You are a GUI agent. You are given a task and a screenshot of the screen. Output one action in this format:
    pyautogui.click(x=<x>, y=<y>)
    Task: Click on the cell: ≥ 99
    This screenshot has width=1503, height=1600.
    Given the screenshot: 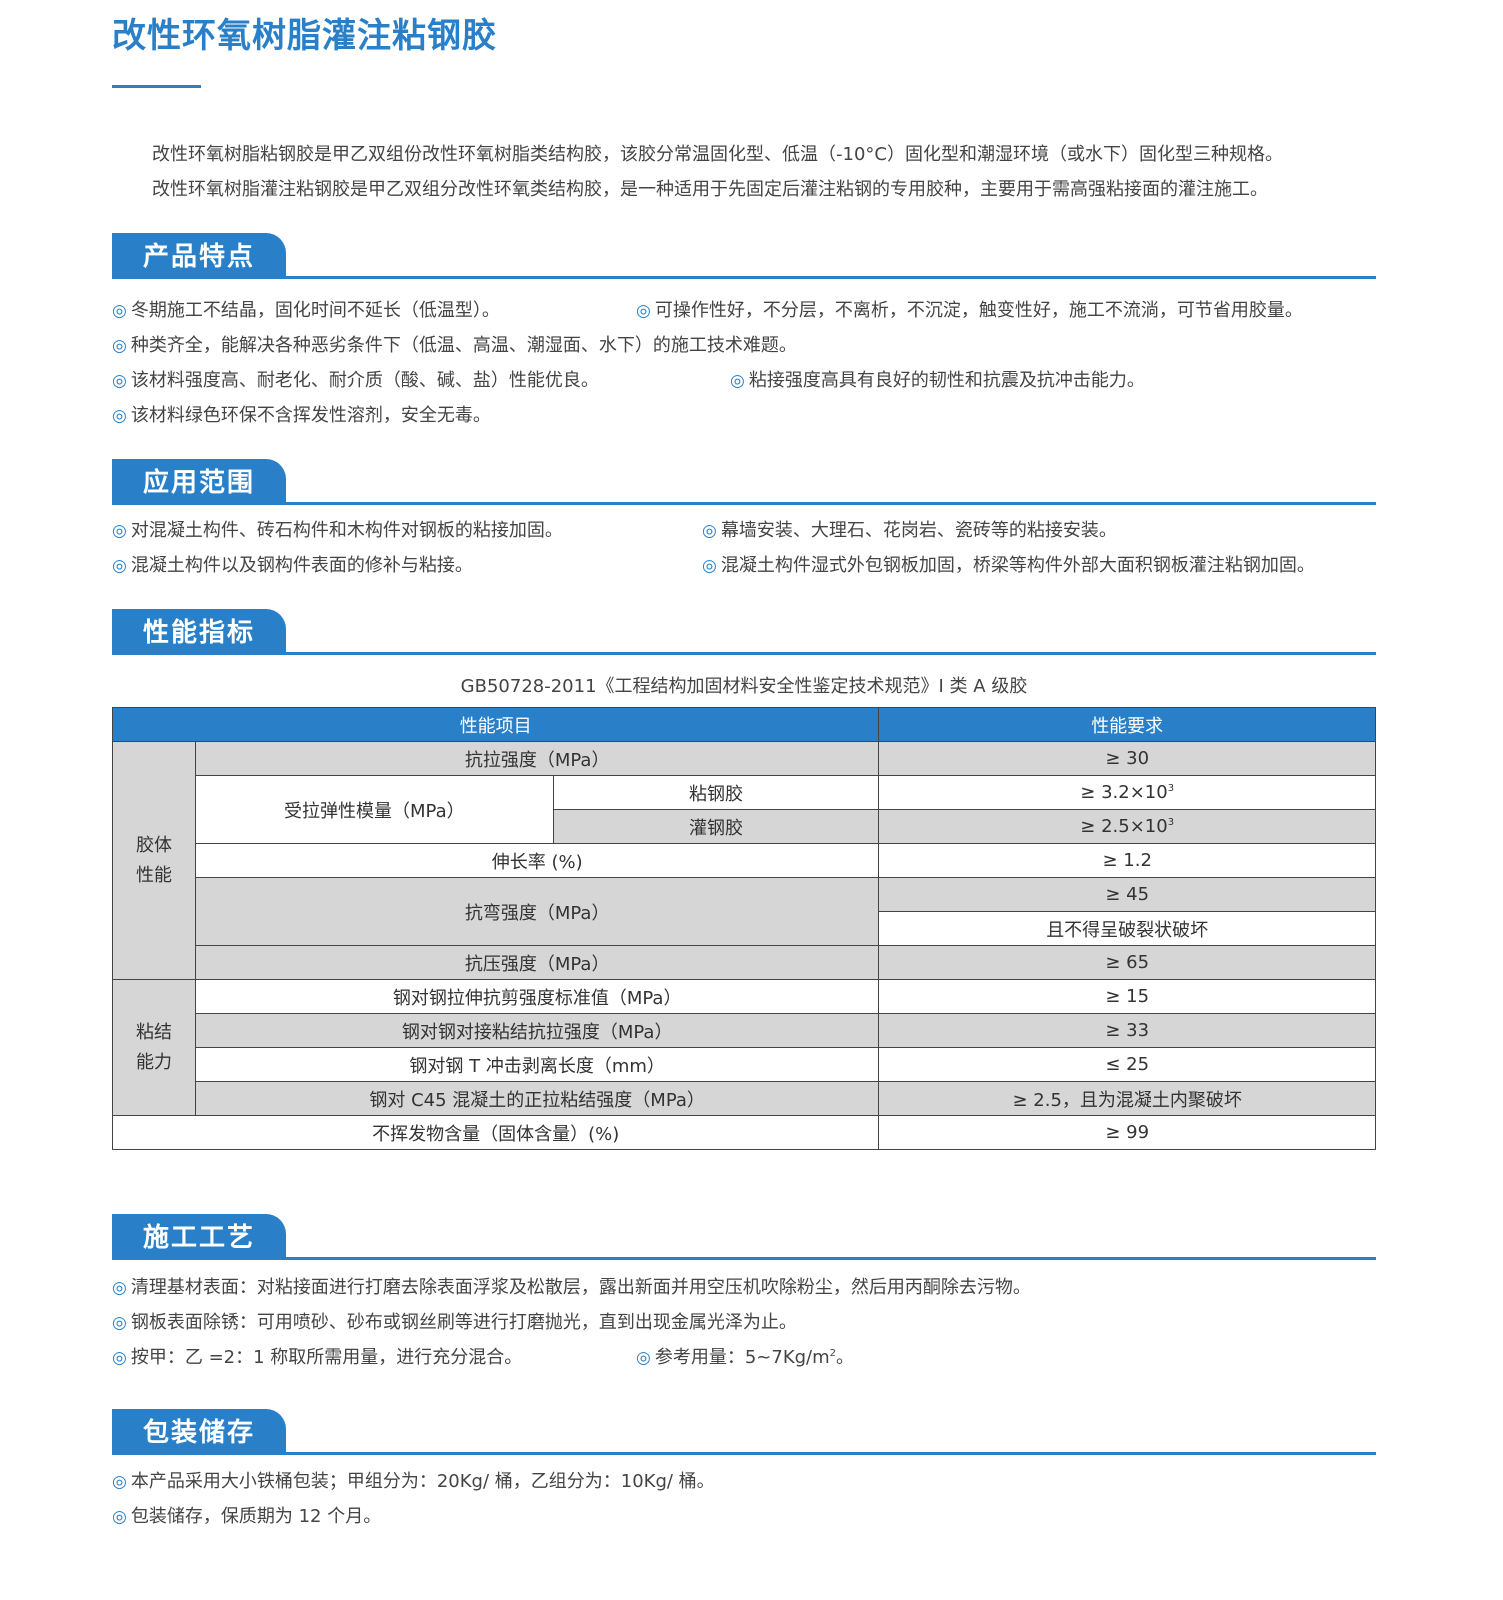 What is the action you would take?
    pyautogui.click(x=1127, y=1132)
    